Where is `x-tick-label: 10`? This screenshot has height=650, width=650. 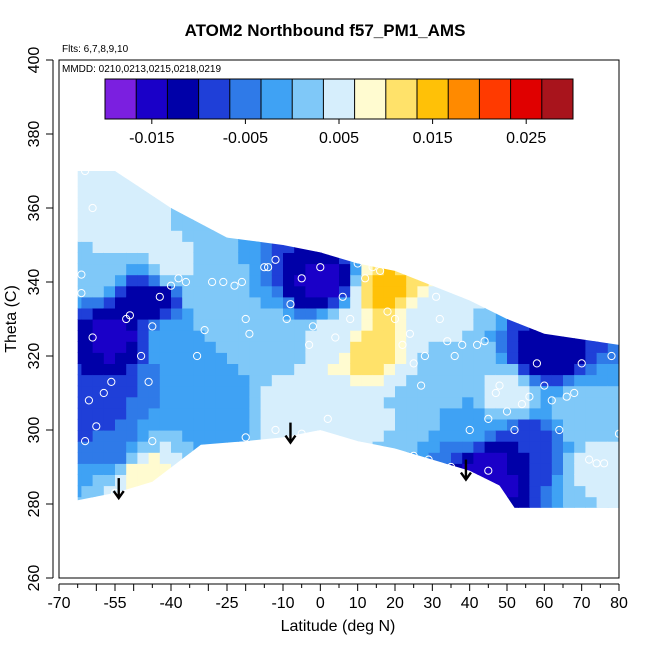 x-tick-label: 10 is located at coordinates (358, 603).